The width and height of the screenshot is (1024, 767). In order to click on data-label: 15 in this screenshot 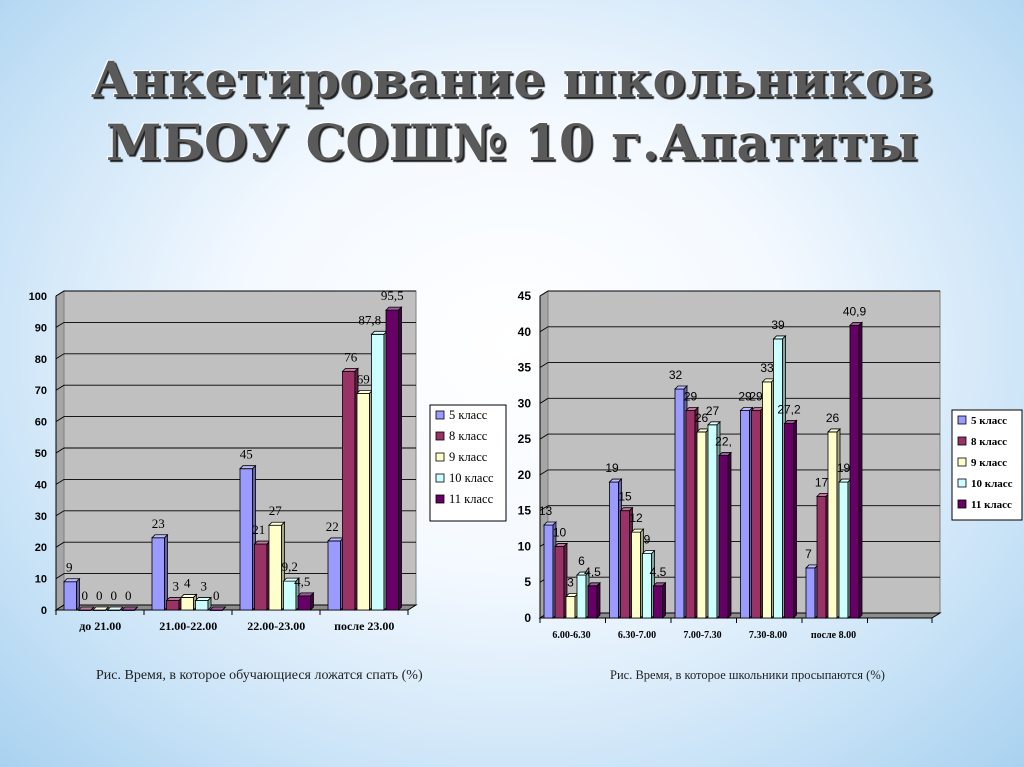, I will do `click(625, 497)`.